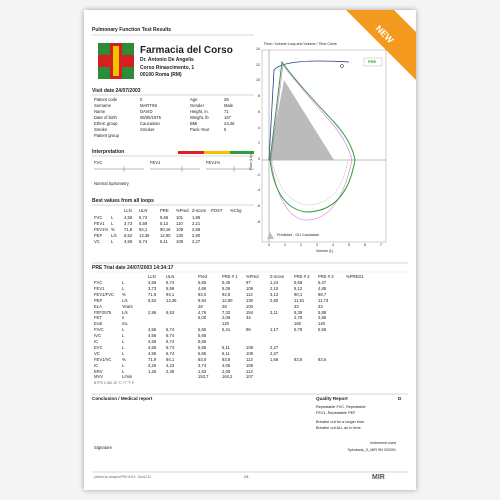 The height and width of the screenshot is (500, 500). I want to click on cell: 6,11, so click(226, 347).